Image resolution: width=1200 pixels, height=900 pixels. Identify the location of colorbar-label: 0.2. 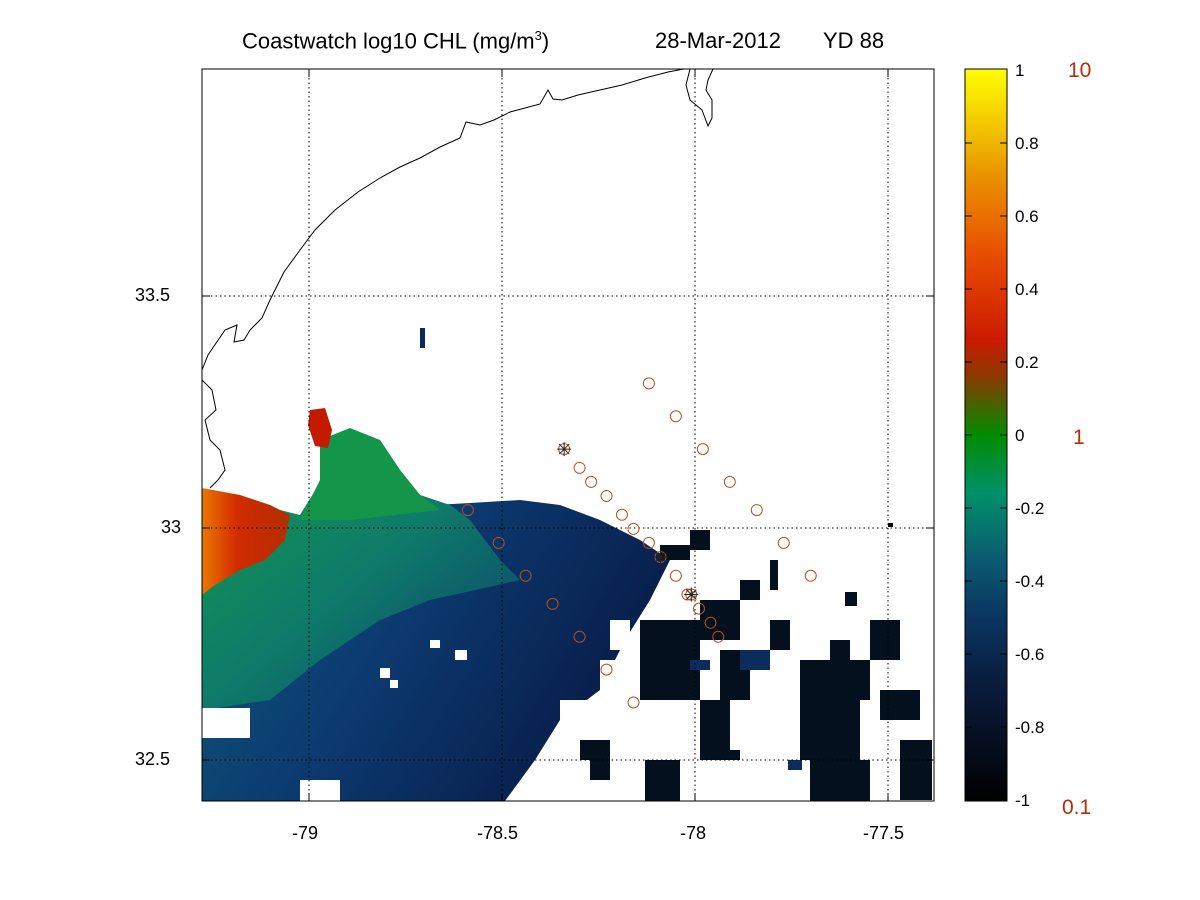
(1027, 362).